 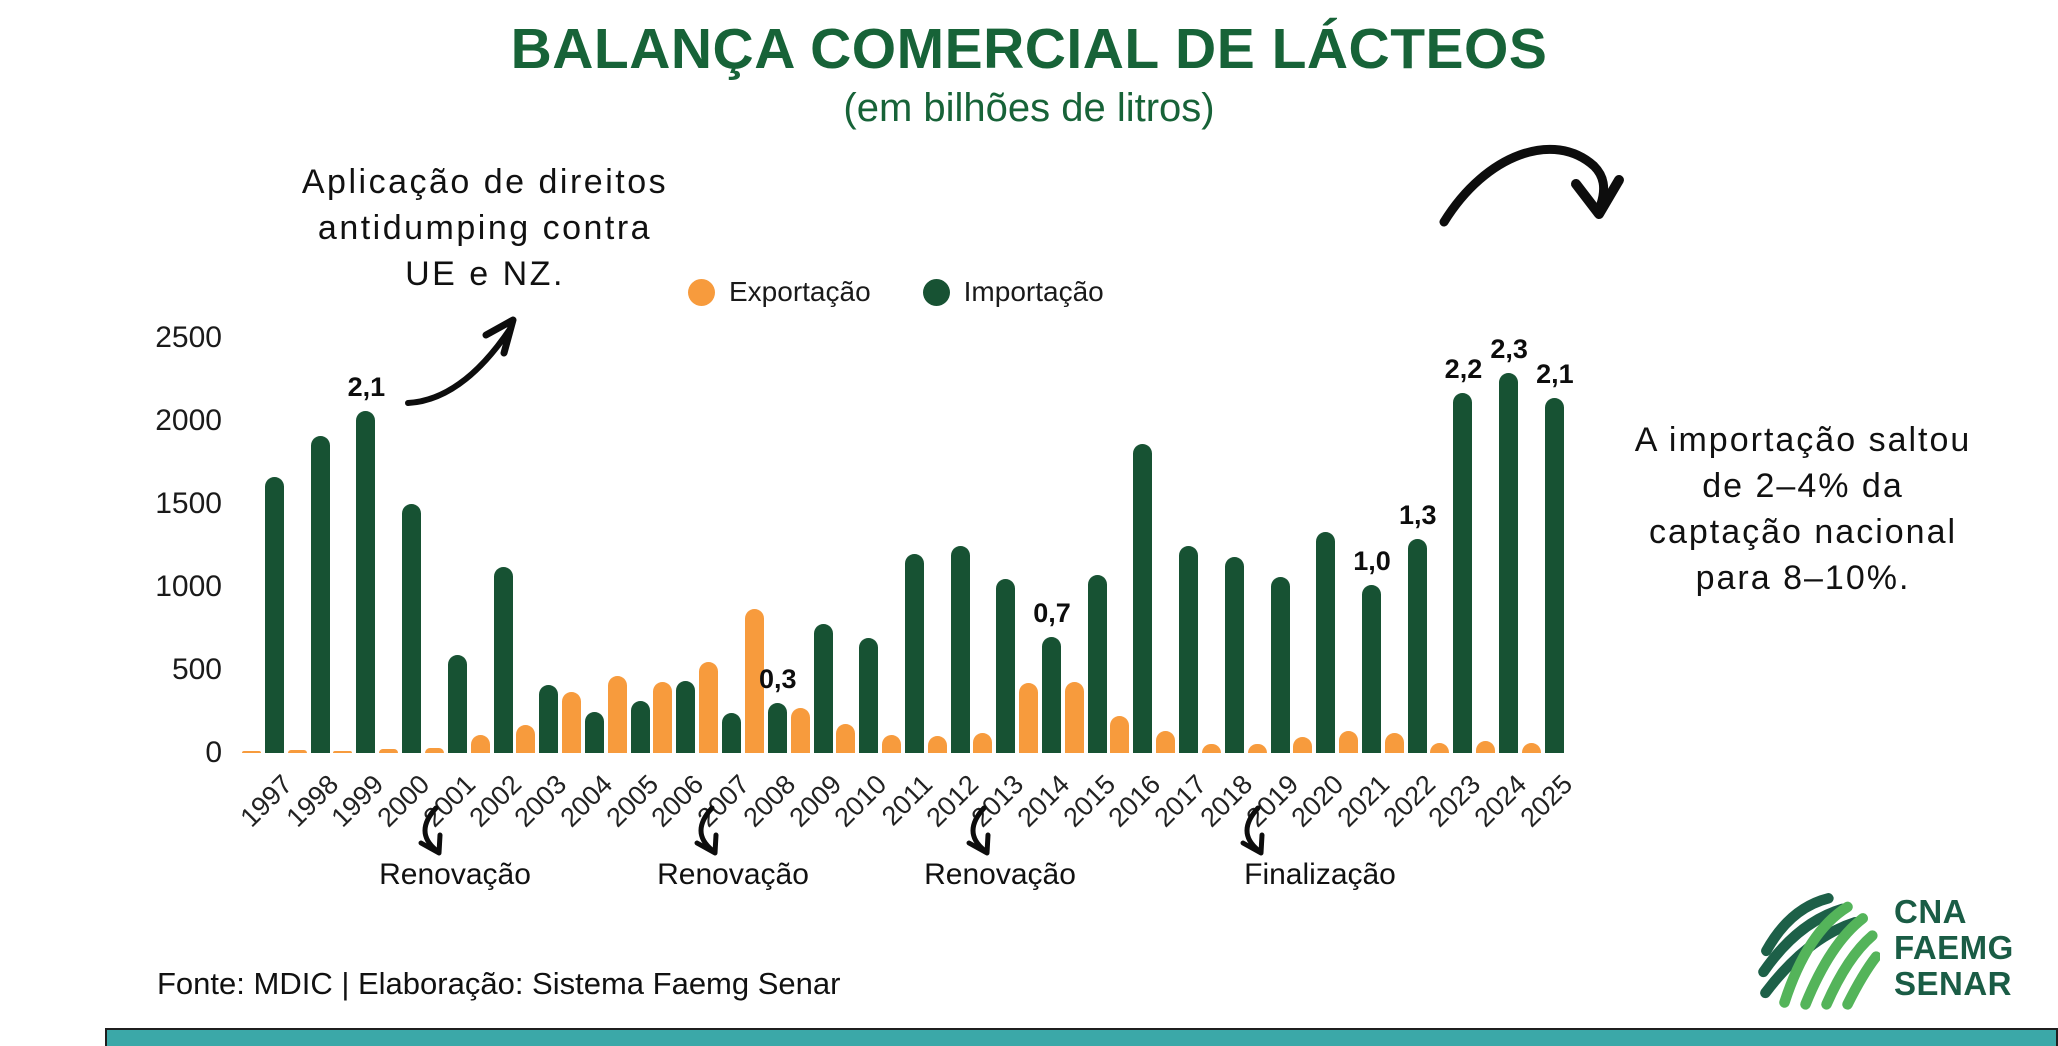 What do you see at coordinates (701, 292) in the screenshot?
I see `export-dot-icon` at bounding box center [701, 292].